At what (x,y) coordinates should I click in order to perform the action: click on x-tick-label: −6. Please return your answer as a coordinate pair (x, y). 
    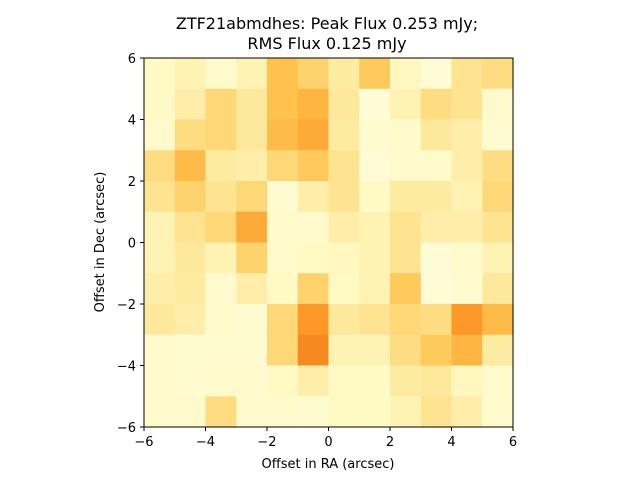
    Looking at the image, I should click on (143, 442).